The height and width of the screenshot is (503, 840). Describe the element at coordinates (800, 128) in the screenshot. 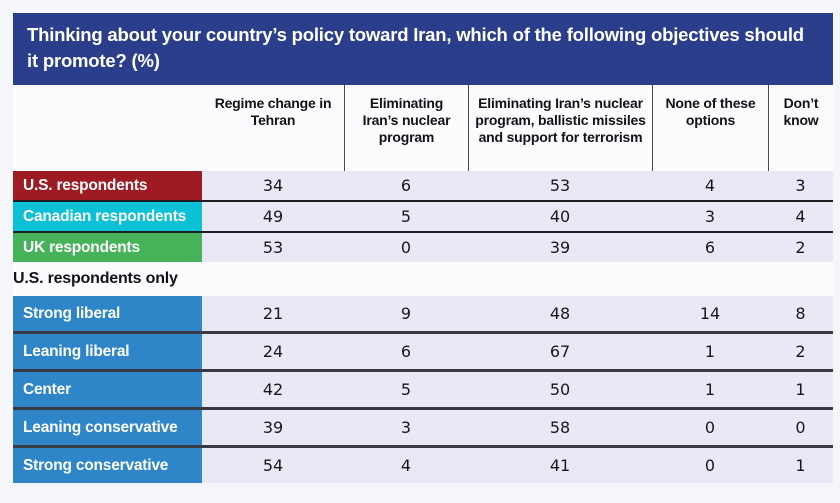

I see `column-header-dont-know: Don’t know` at that location.